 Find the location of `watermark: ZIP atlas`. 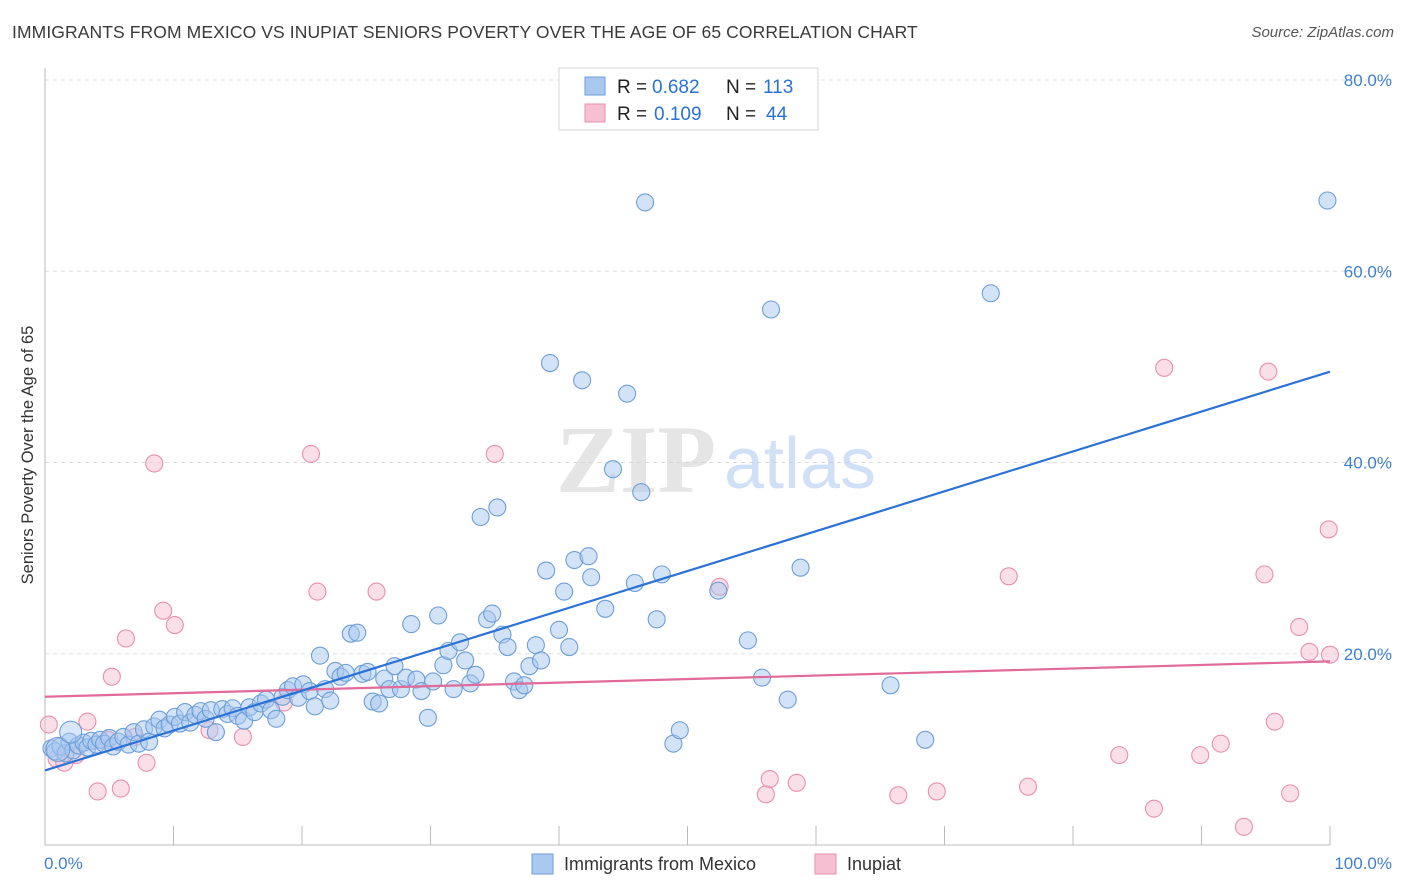

watermark: ZIP atlas is located at coordinates (716, 459).